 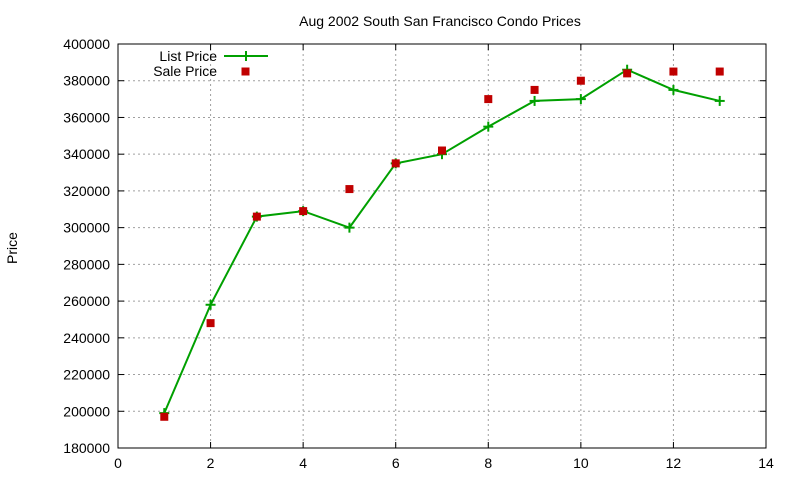 What do you see at coordinates (185, 71) in the screenshot?
I see `legend-label-sale-price: Sale Price` at bounding box center [185, 71].